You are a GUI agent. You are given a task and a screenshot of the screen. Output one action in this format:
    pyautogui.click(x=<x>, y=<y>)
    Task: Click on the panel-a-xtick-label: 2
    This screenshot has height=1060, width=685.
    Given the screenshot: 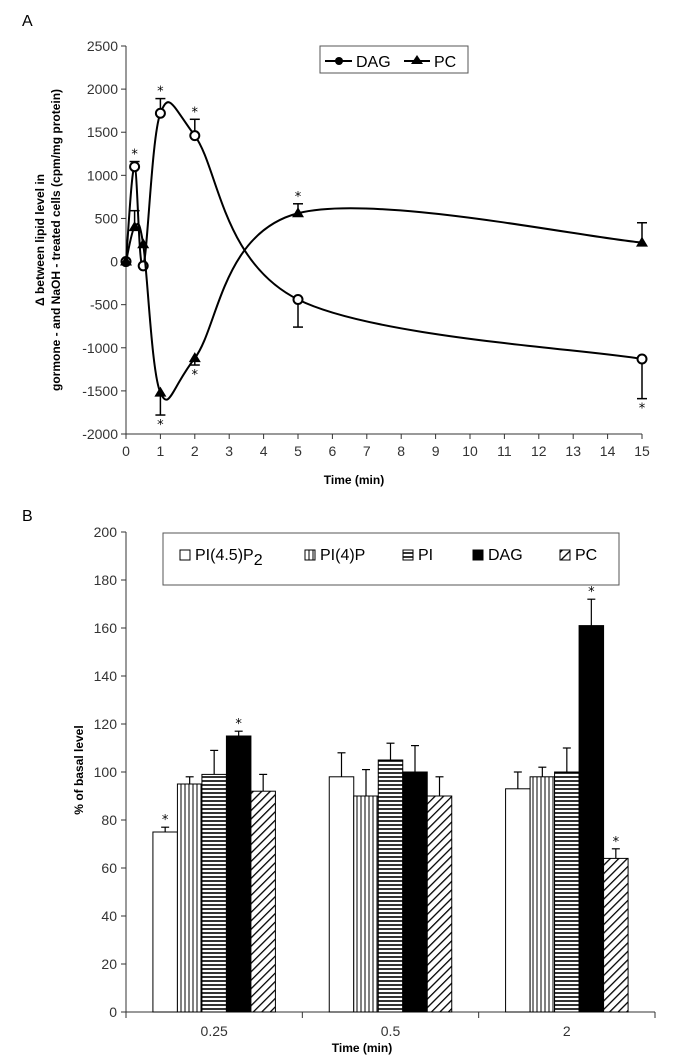 What is the action you would take?
    pyautogui.click(x=195, y=451)
    